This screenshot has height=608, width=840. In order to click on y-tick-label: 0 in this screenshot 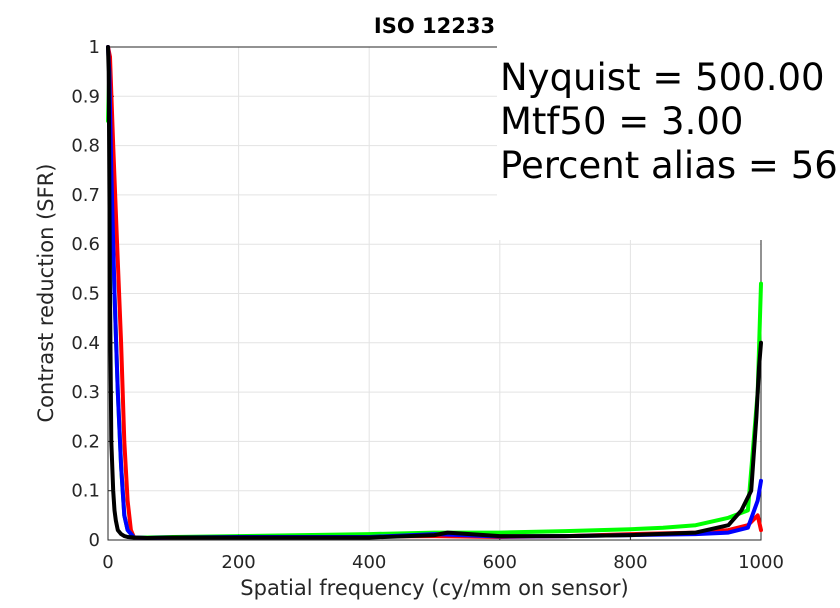, I will do `click(94, 540)`.